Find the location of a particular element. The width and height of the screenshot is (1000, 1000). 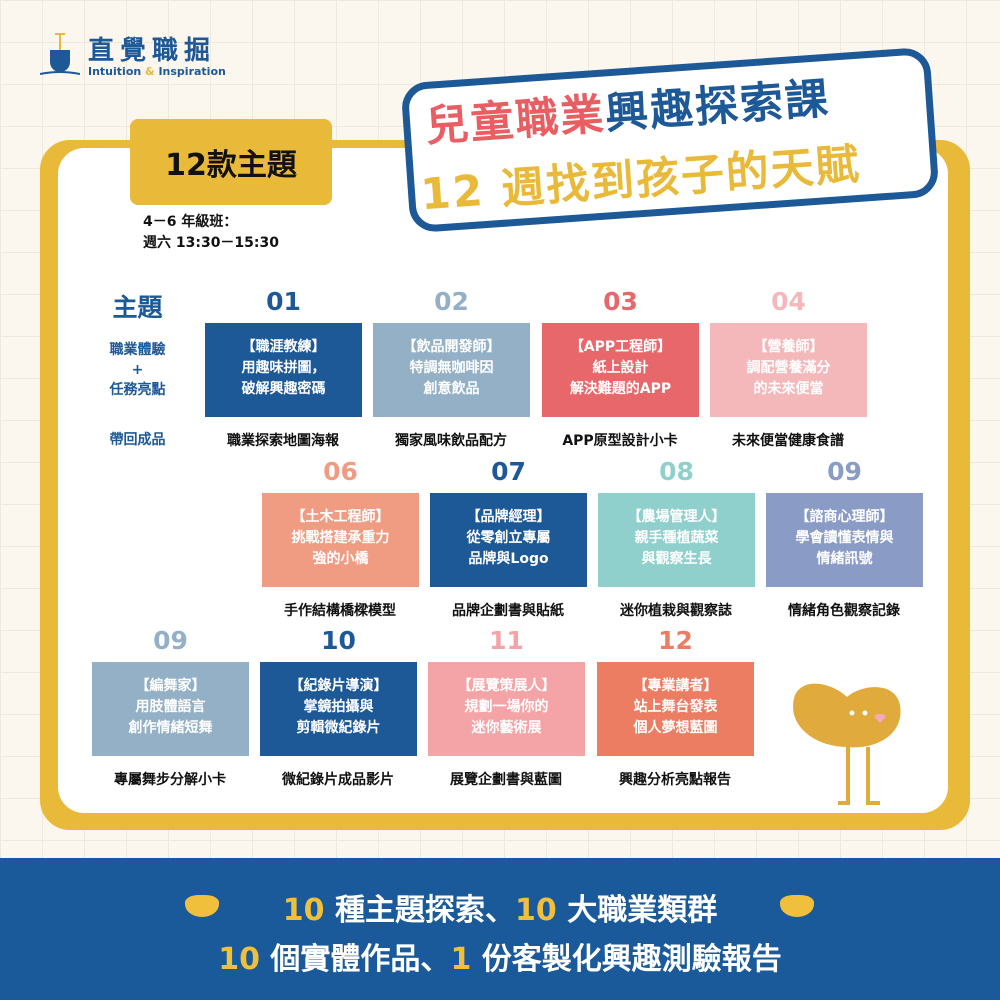

topic-output: 興趣分析亮點報告 is located at coordinates (675, 780).